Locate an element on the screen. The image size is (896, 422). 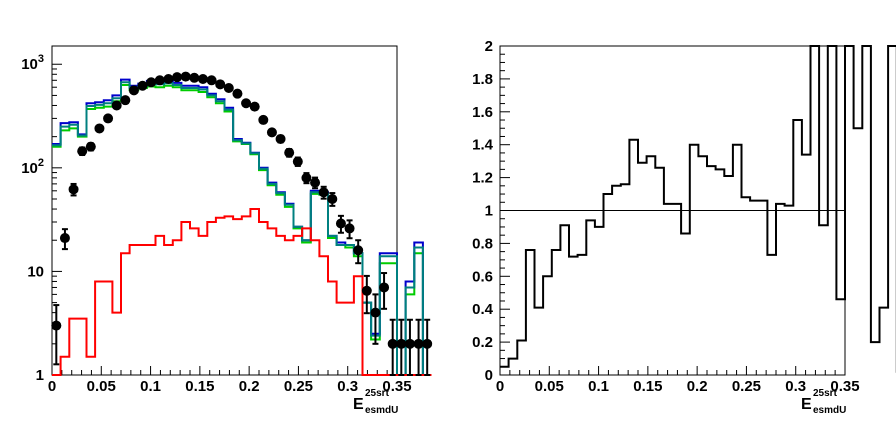
y-tick-label: 0.2 is located at coordinates (482, 342).